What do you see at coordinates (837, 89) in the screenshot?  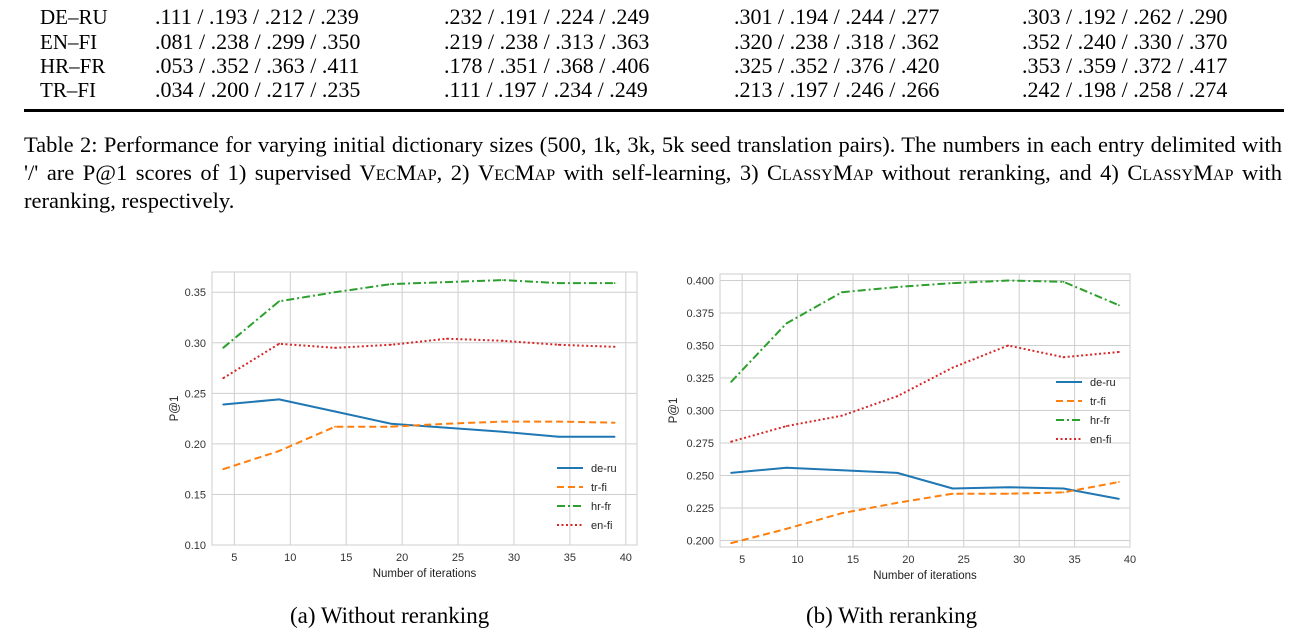 I see `table-cell: .213 / .197 / .246 / .266` at bounding box center [837, 89].